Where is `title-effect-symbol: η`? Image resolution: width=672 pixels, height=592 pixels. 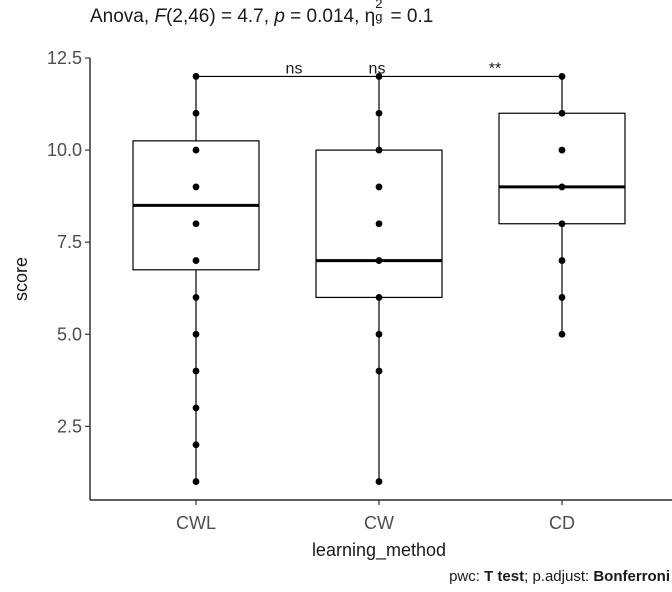 title-effect-symbol: η is located at coordinates (370, 16).